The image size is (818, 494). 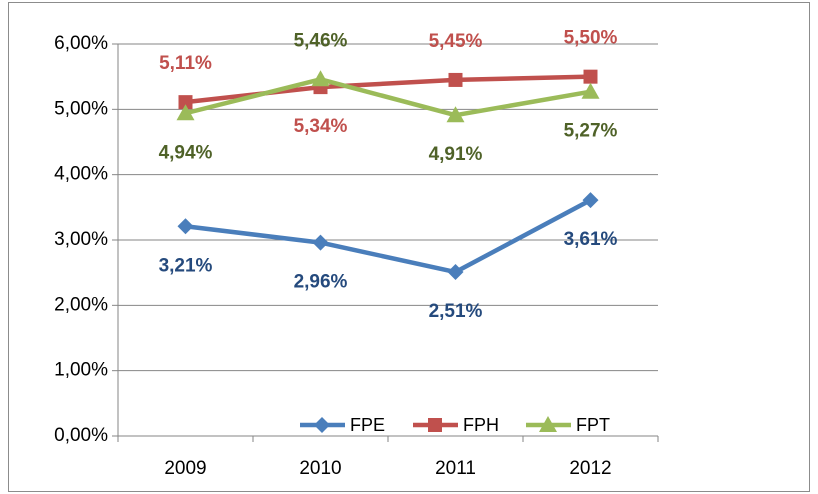 What do you see at coordinates (320, 468) in the screenshot?
I see `x-tick-label: 2010` at bounding box center [320, 468].